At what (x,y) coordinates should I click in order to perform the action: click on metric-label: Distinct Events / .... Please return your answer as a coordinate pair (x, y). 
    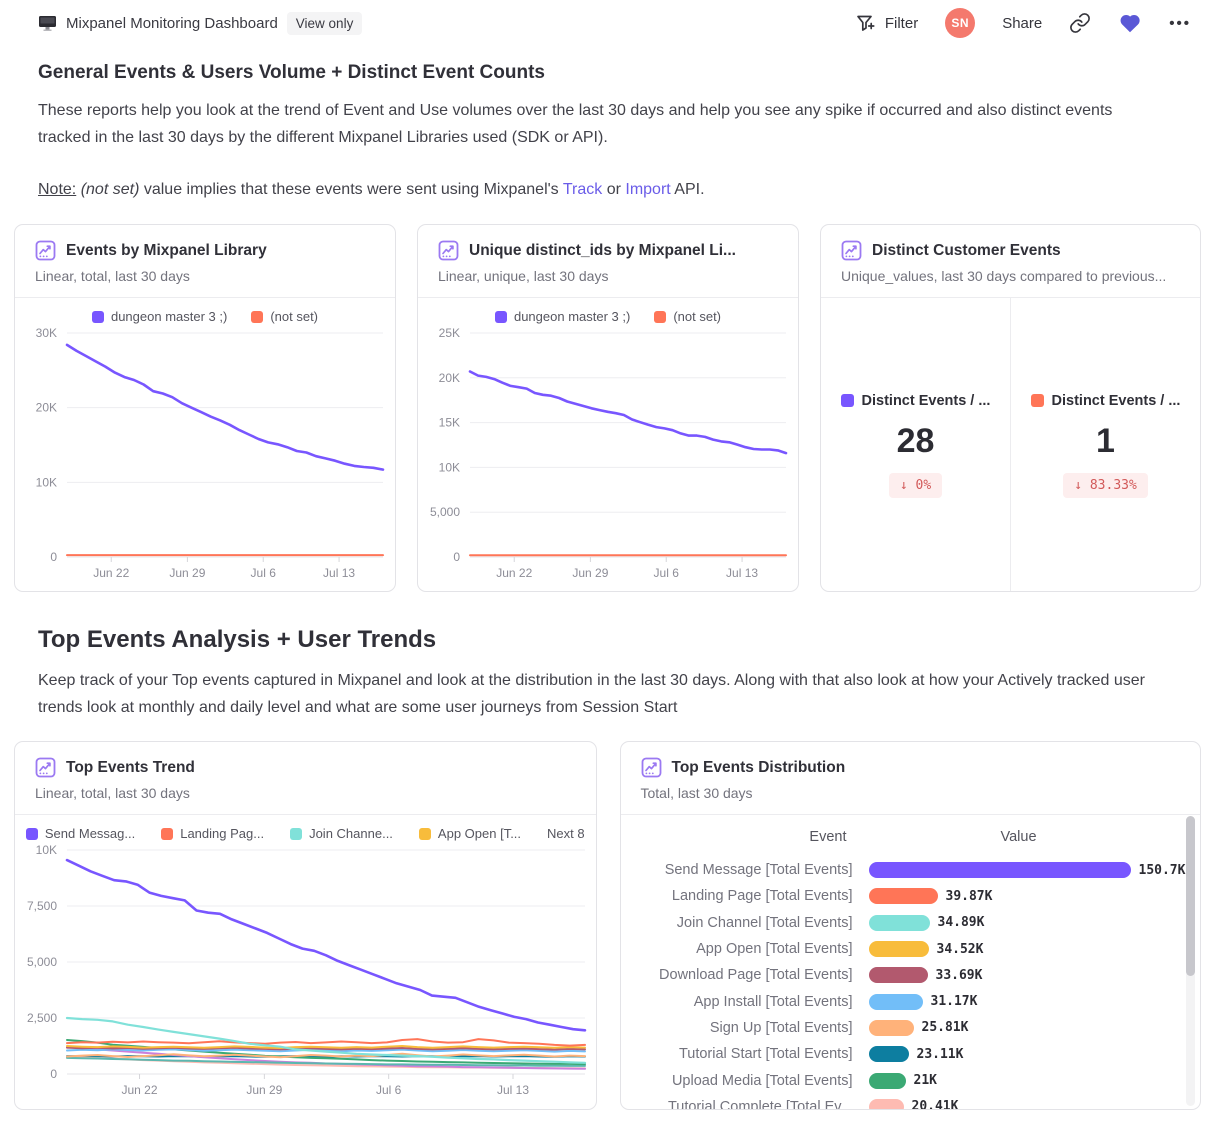
    Looking at the image, I should click on (915, 400).